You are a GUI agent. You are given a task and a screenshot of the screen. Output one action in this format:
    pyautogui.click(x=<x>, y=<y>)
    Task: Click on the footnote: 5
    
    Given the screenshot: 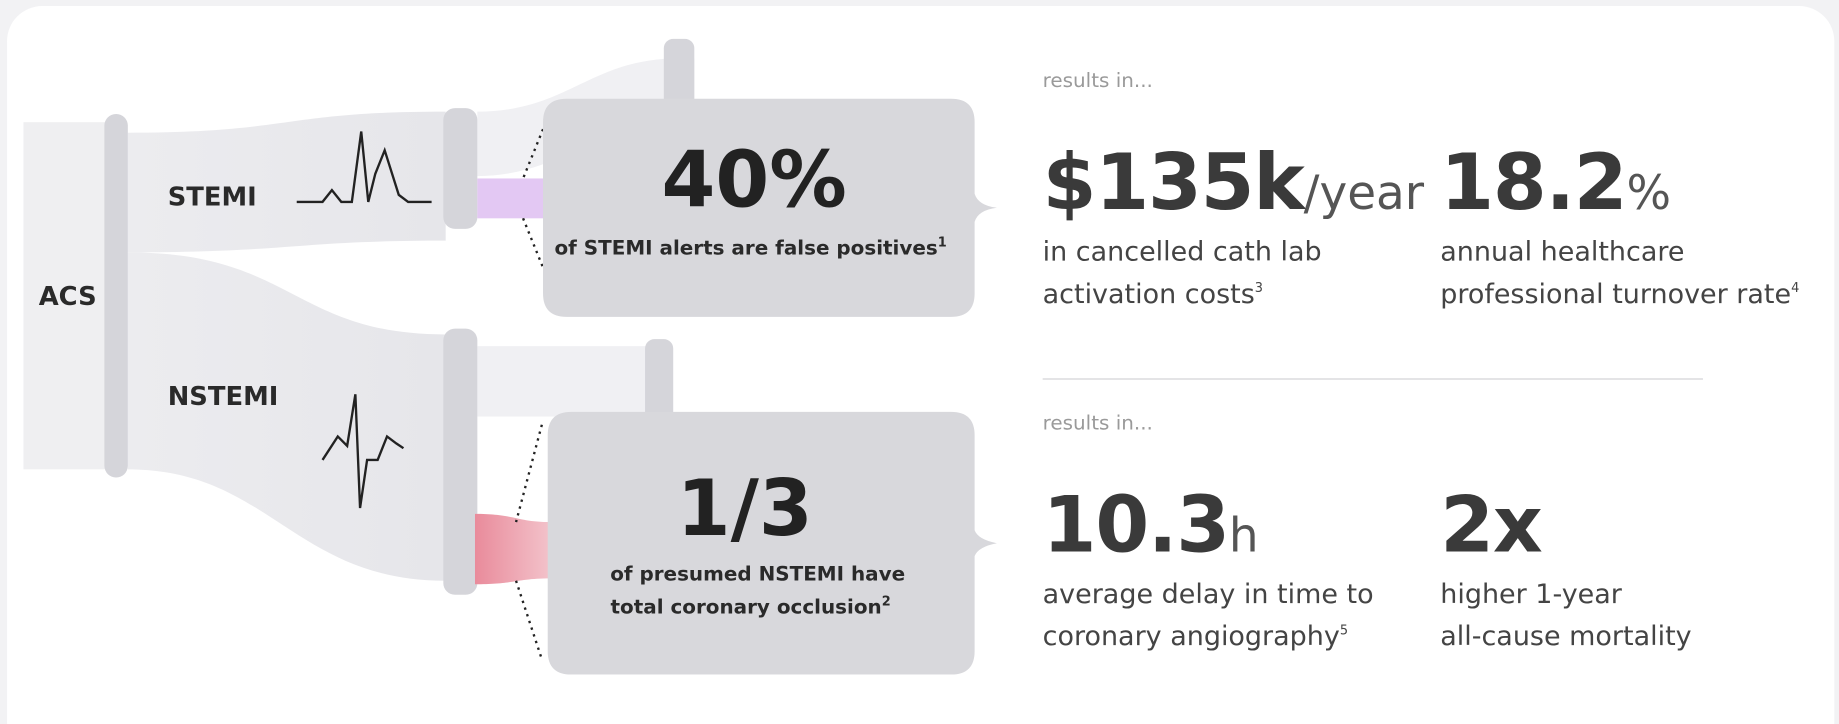 What is the action you would take?
    pyautogui.click(x=1344, y=631)
    